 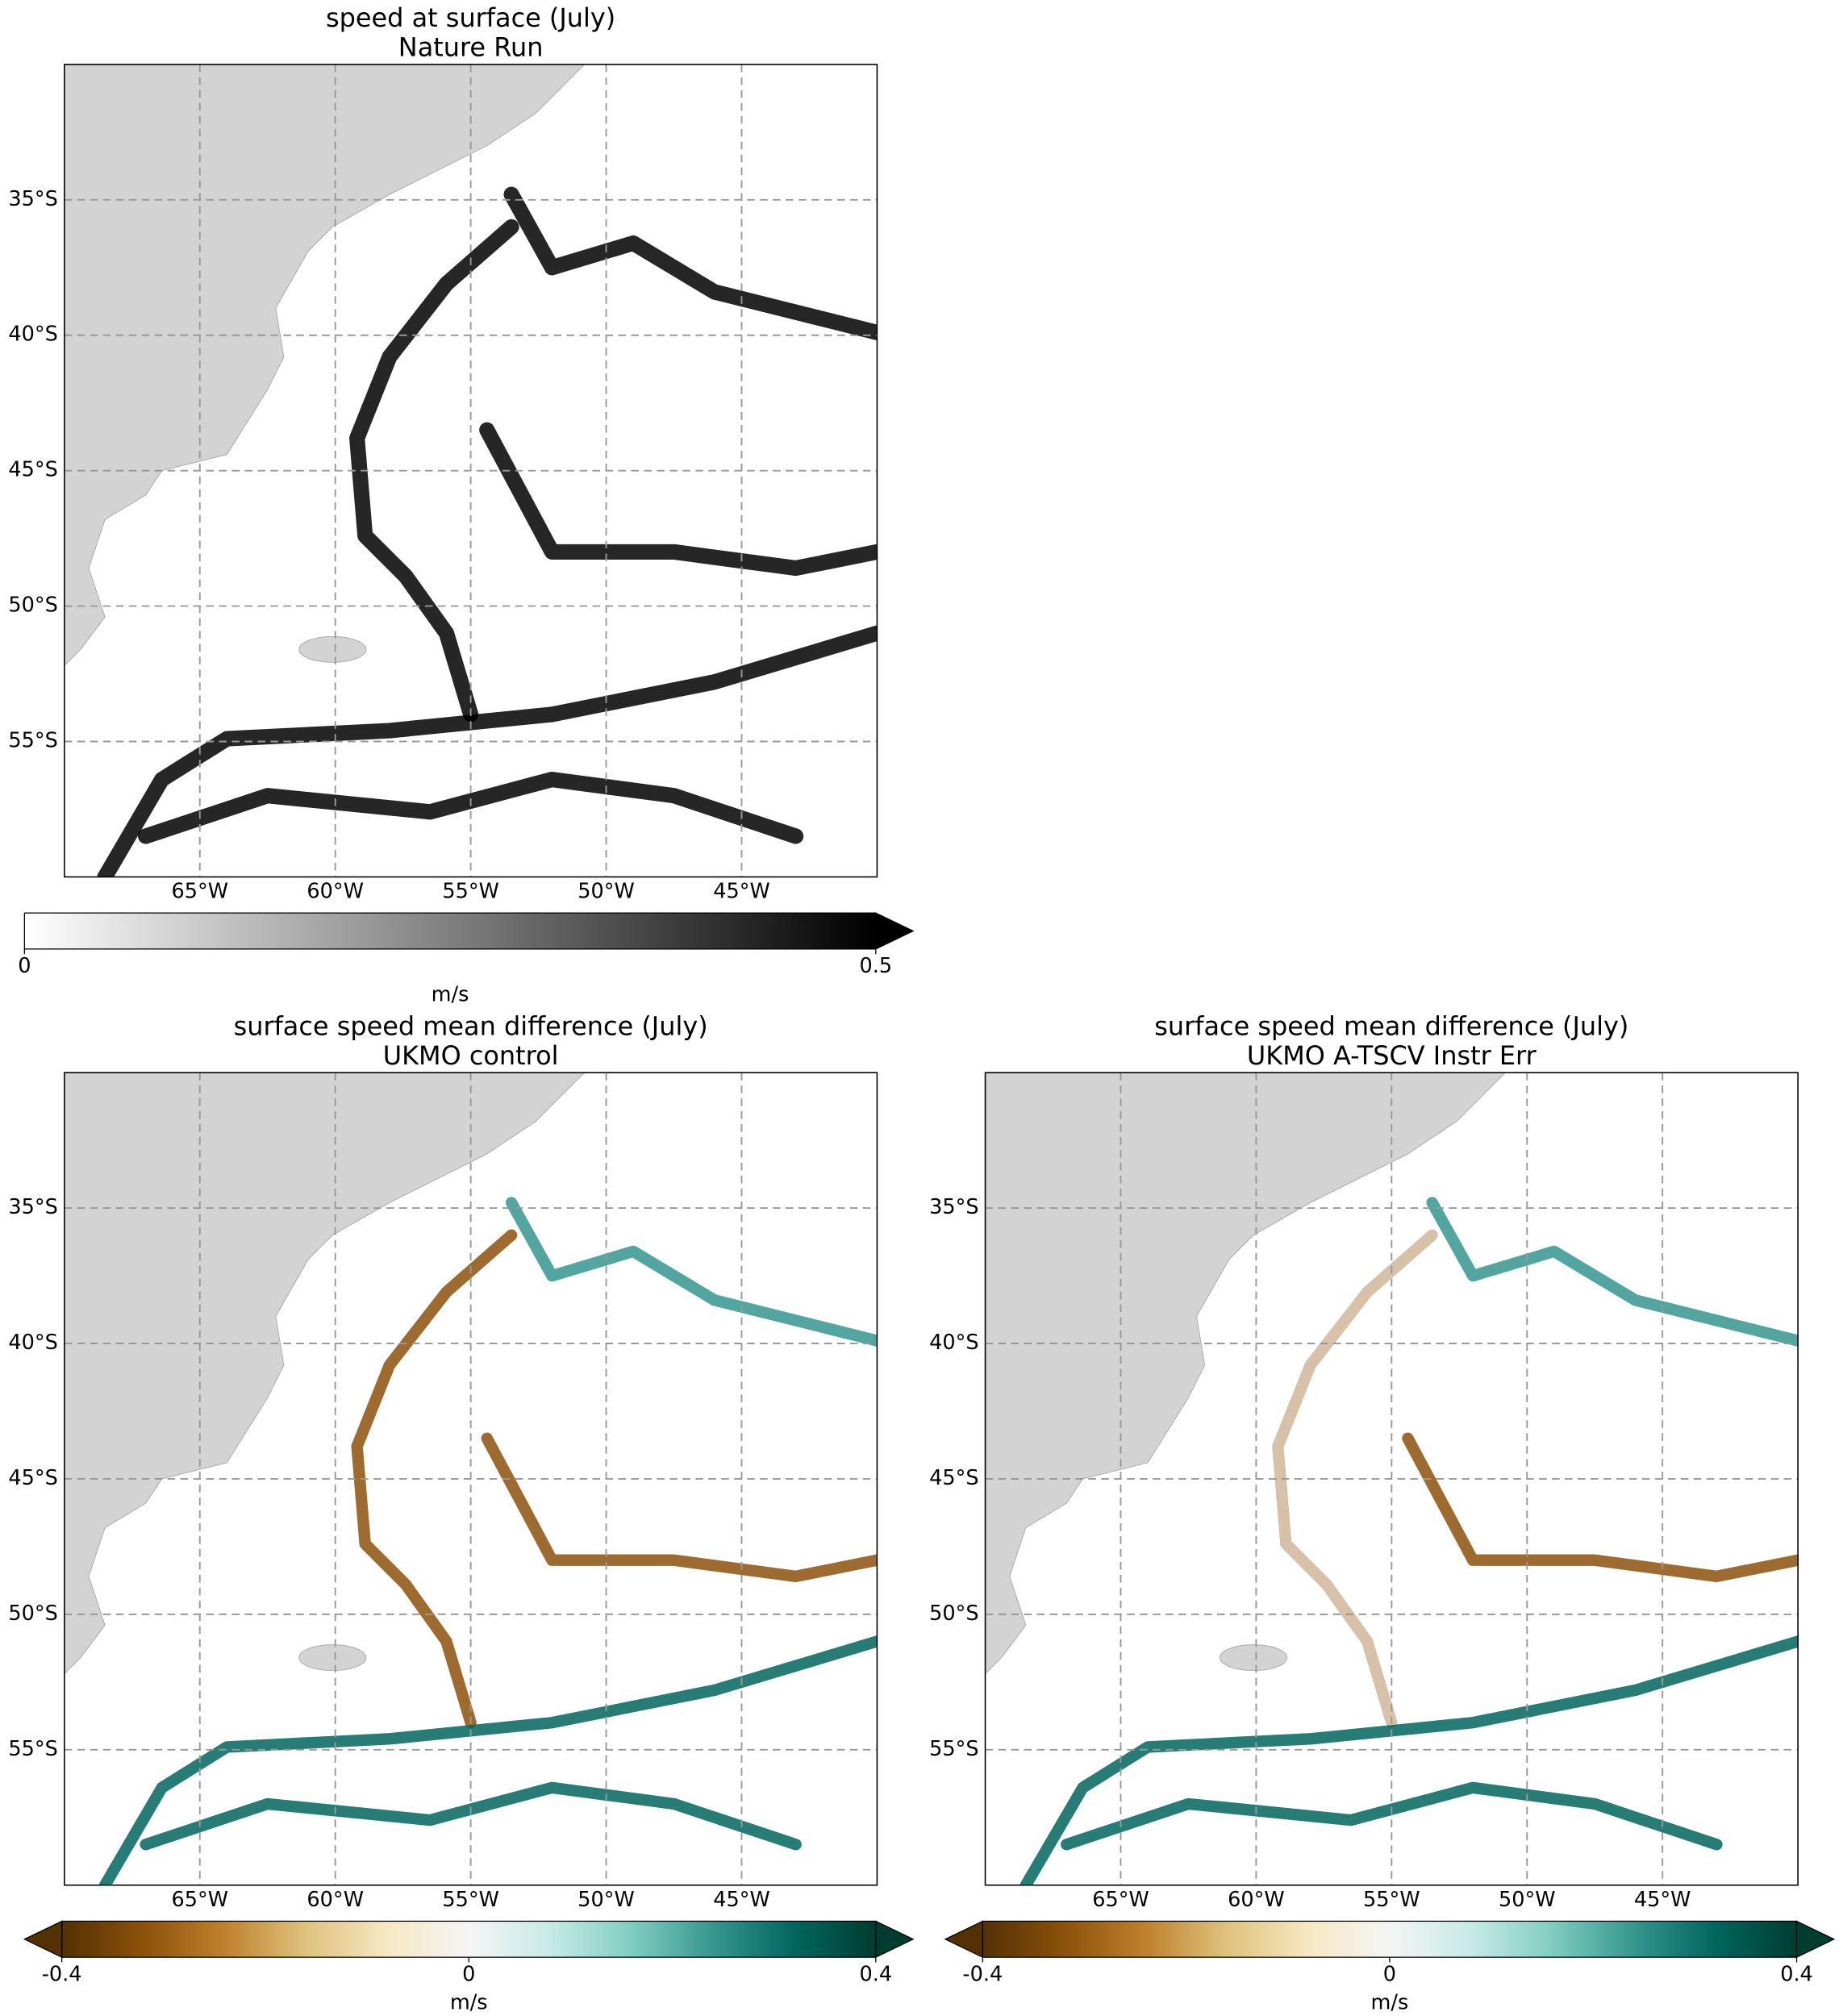 What do you see at coordinates (876, 966) in the screenshot?
I see `colorbar-tick-label: 0.5` at bounding box center [876, 966].